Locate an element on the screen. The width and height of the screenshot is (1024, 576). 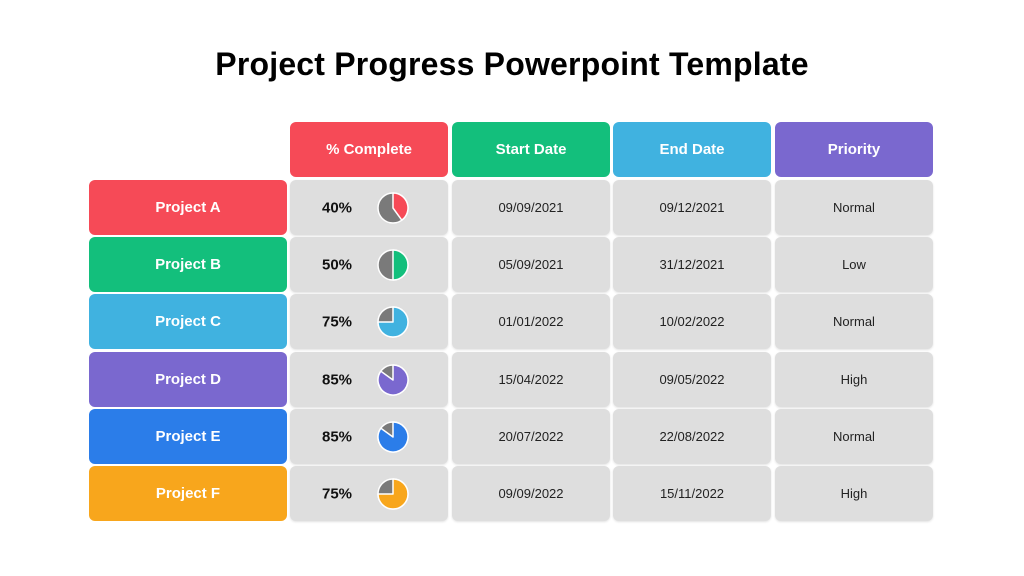
start-date-cell: 01/01/2022 is located at coordinates (531, 321).